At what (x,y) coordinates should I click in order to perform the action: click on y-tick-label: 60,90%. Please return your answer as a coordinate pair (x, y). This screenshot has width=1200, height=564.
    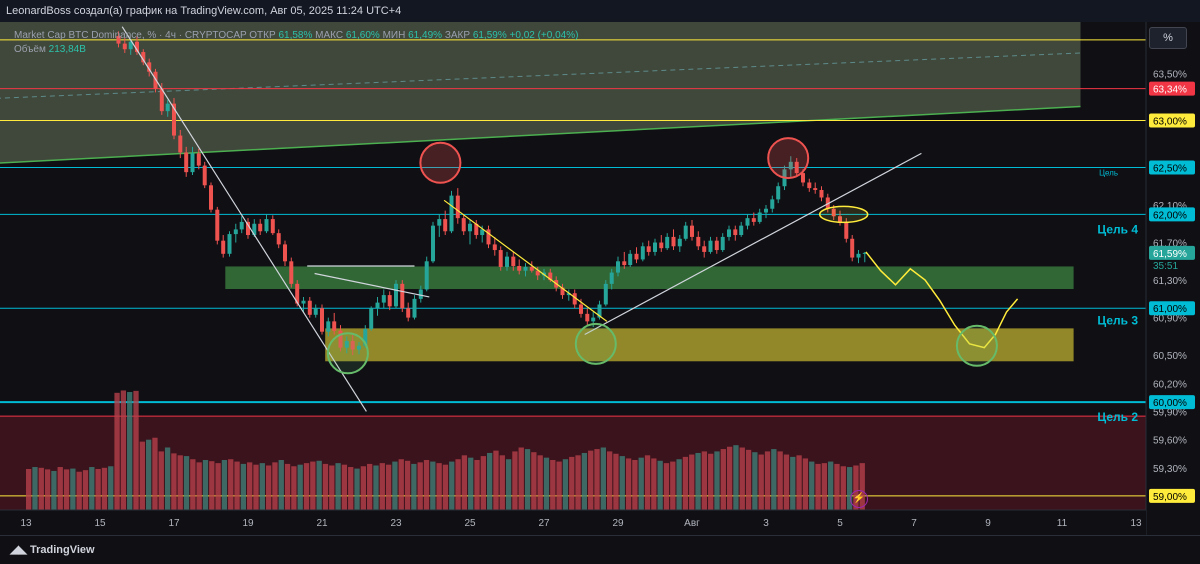
    Looking at the image, I should click on (1170, 319).